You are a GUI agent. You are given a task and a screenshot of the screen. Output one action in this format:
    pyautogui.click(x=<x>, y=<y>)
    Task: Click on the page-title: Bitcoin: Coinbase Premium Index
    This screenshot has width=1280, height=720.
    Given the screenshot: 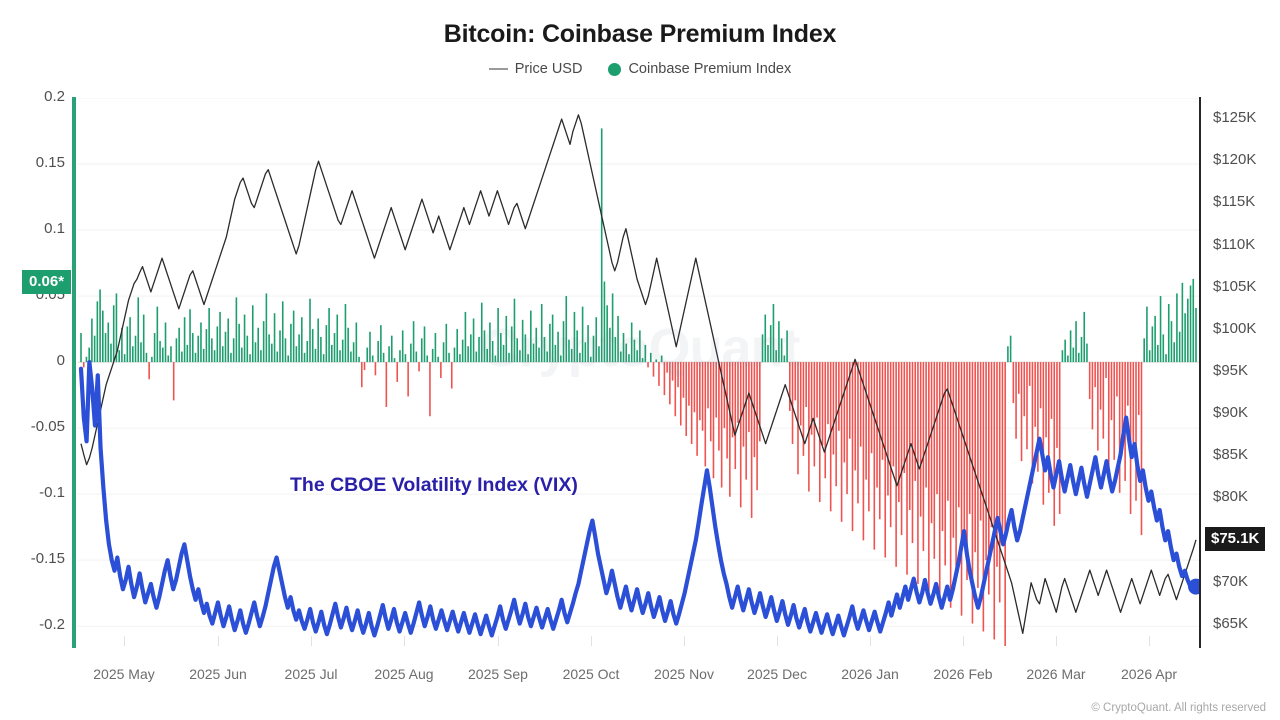 What is the action you would take?
    pyautogui.click(x=640, y=34)
    